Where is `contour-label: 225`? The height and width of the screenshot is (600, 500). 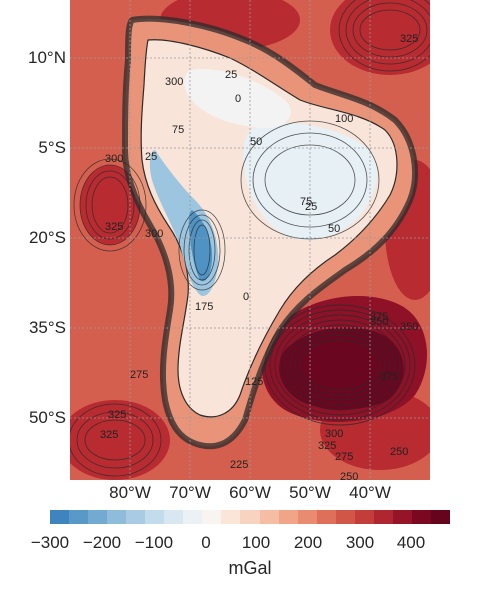
contour-label: 225 is located at coordinates (239, 465).